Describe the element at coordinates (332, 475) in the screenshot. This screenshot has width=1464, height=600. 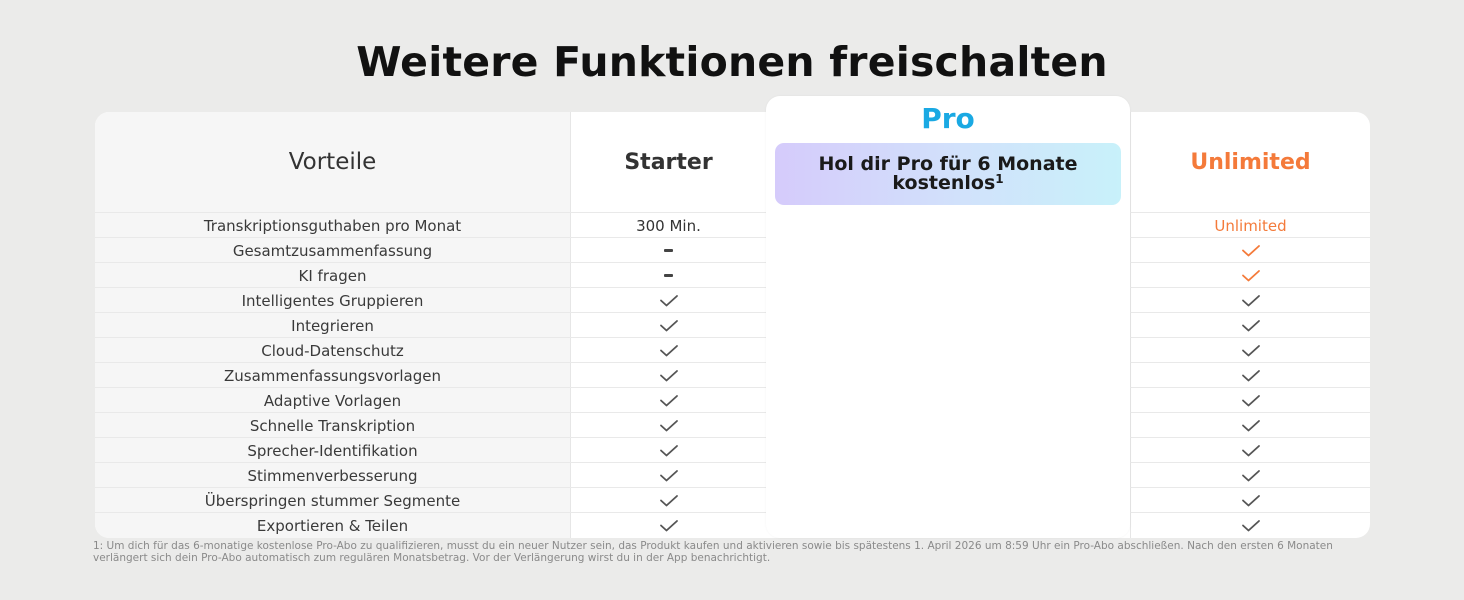
I see `feature-label: Stimmenverbesserung` at that location.